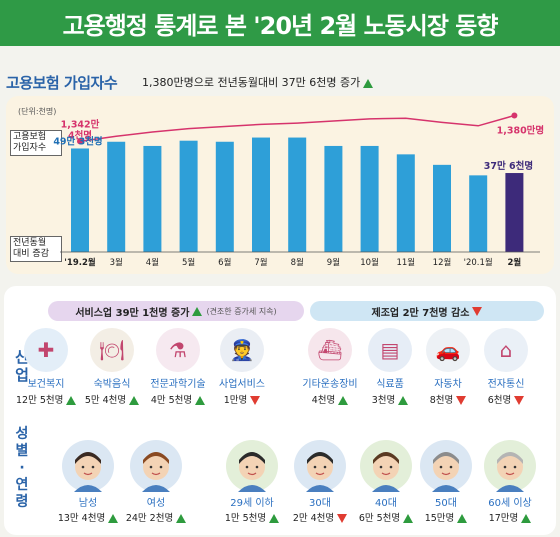 The width and height of the screenshot is (560, 537). Describe the element at coordinates (241, 311) in the screenshot. I see `service-note: (견조한 증가세 지속)` at that location.